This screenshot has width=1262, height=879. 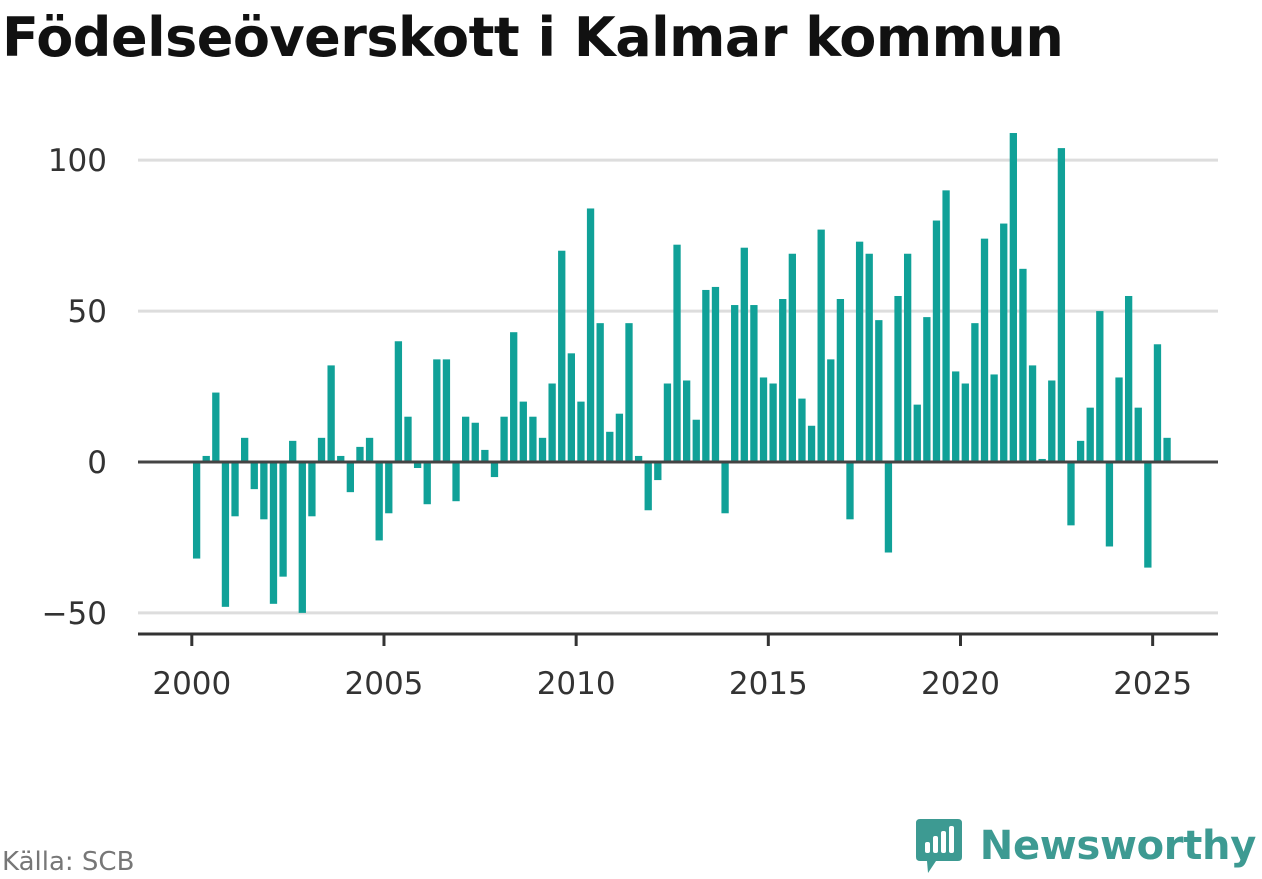 I want to click on y-tick-label: 0, so click(x=97, y=463).